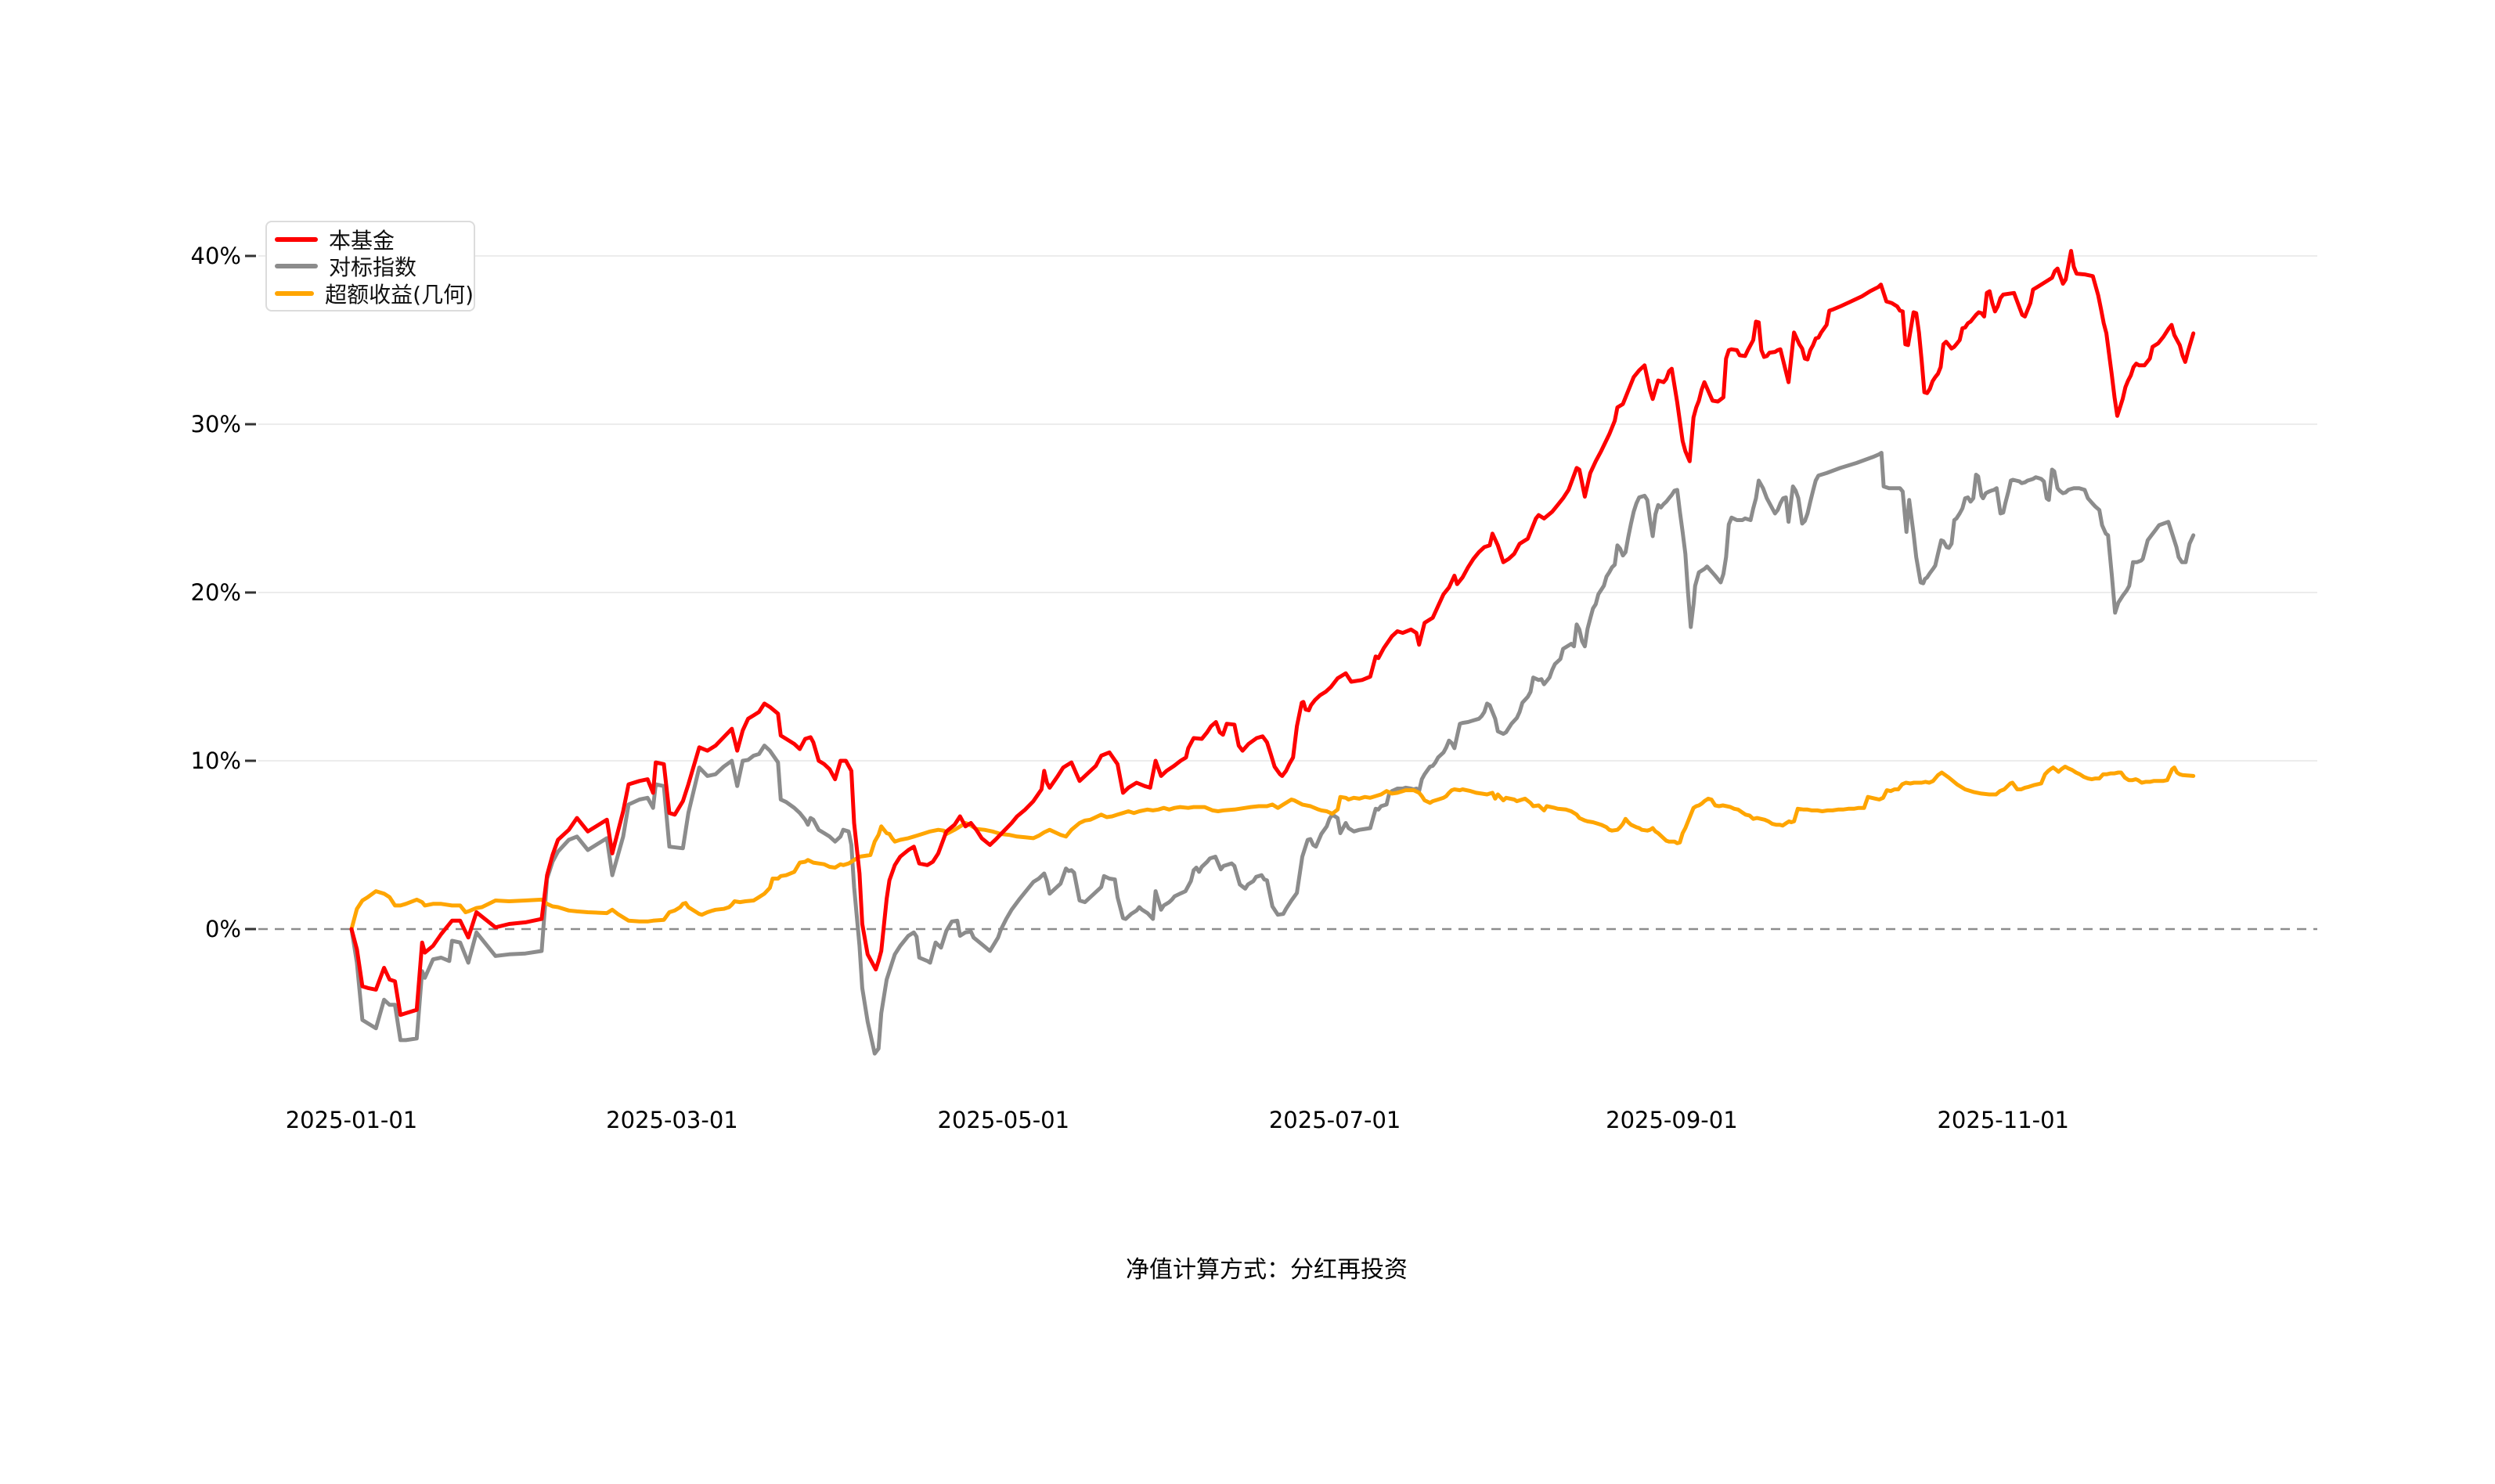 The height and width of the screenshot is (1484, 2495). I want to click on y-tick-label: 0%, so click(222, 929).